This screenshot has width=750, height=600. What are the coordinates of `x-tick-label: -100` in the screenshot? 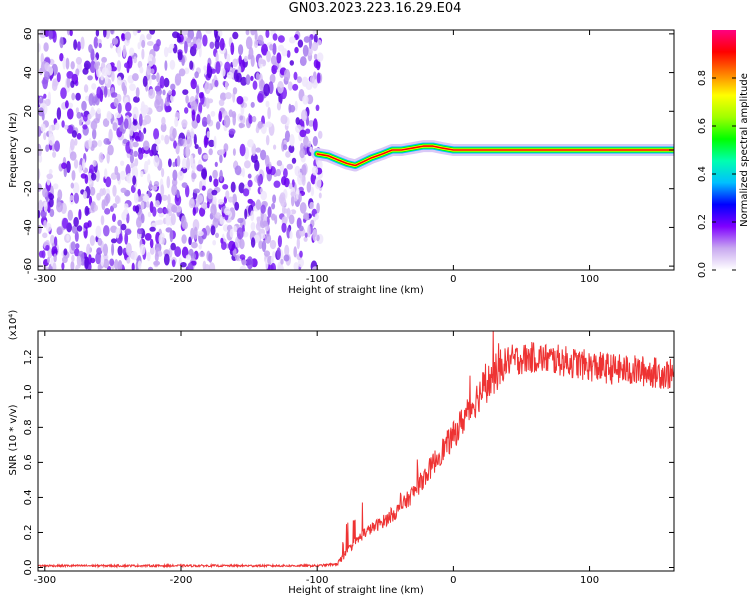 It's located at (317, 279).